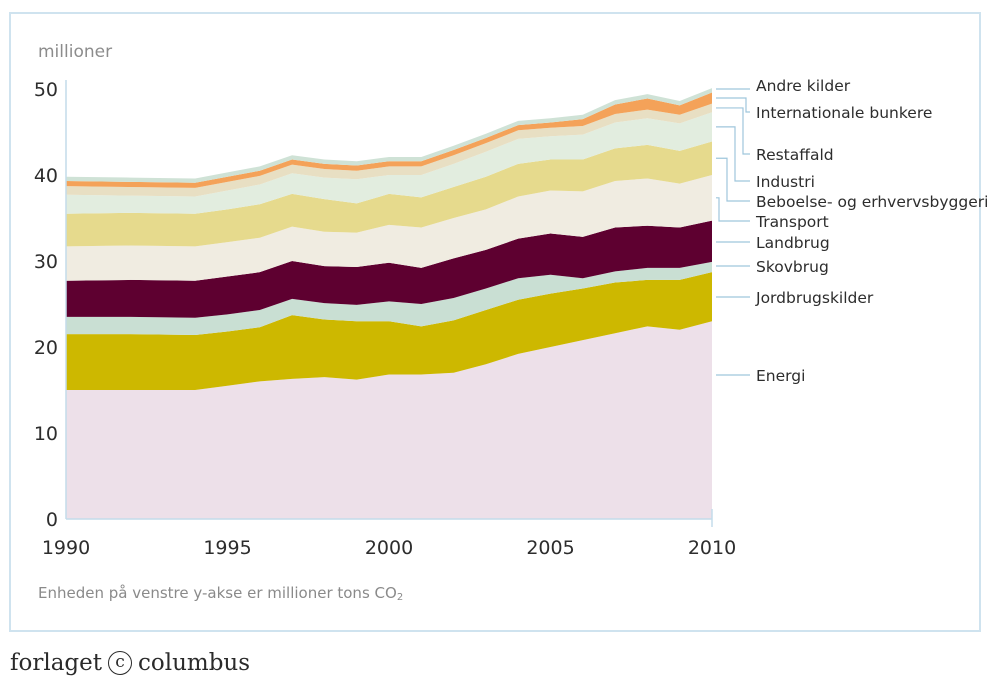 The height and width of the screenshot is (687, 1000). What do you see at coordinates (75, 52) in the screenshot?
I see `y-axis-unit-label: millioner` at bounding box center [75, 52].